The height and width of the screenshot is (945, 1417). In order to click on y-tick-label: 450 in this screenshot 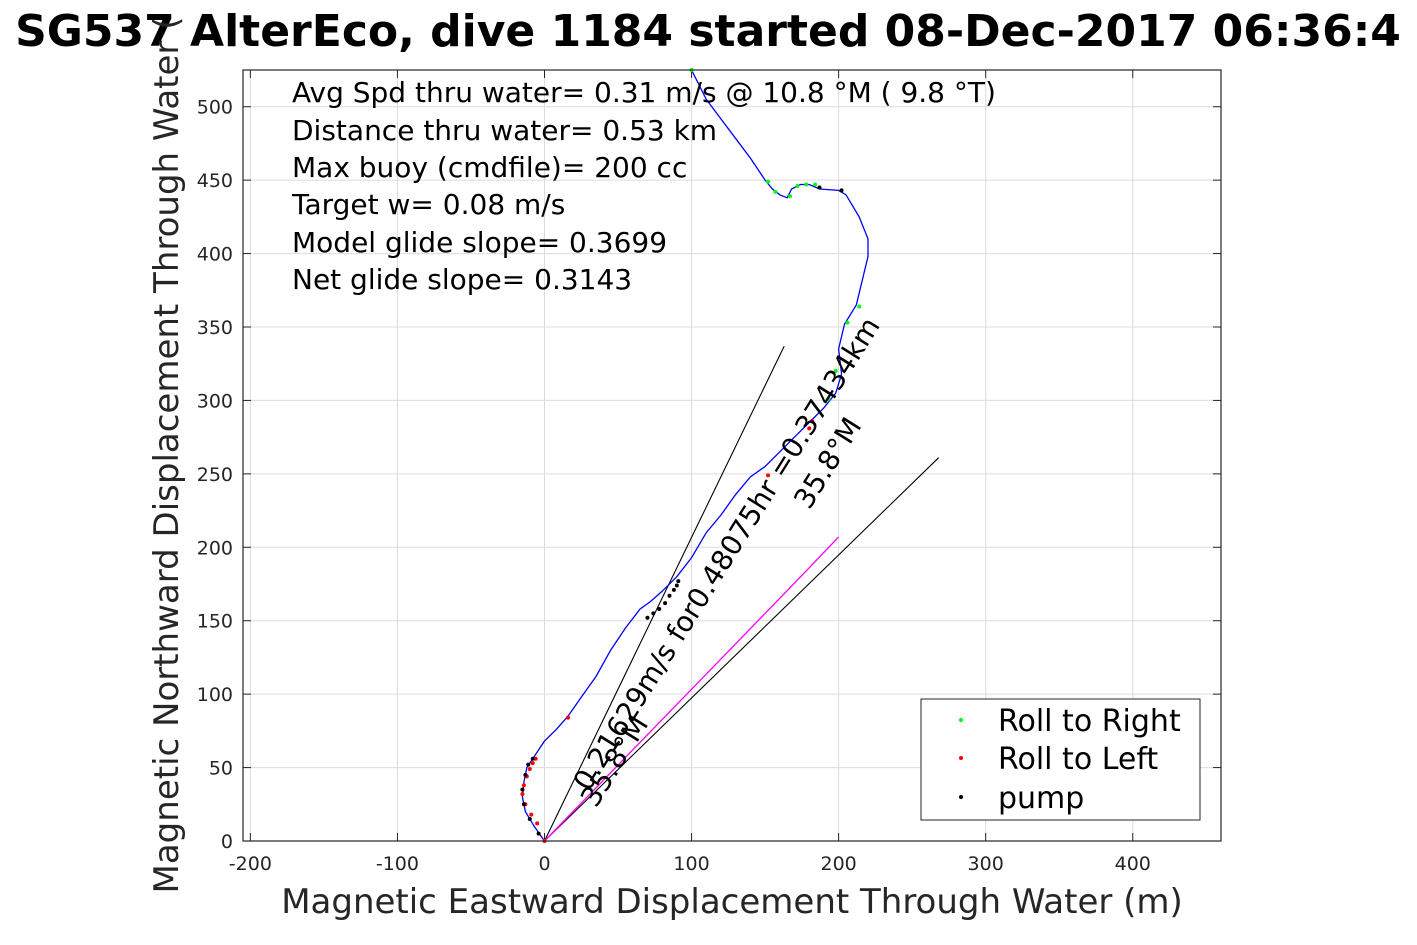, I will do `click(215, 181)`.